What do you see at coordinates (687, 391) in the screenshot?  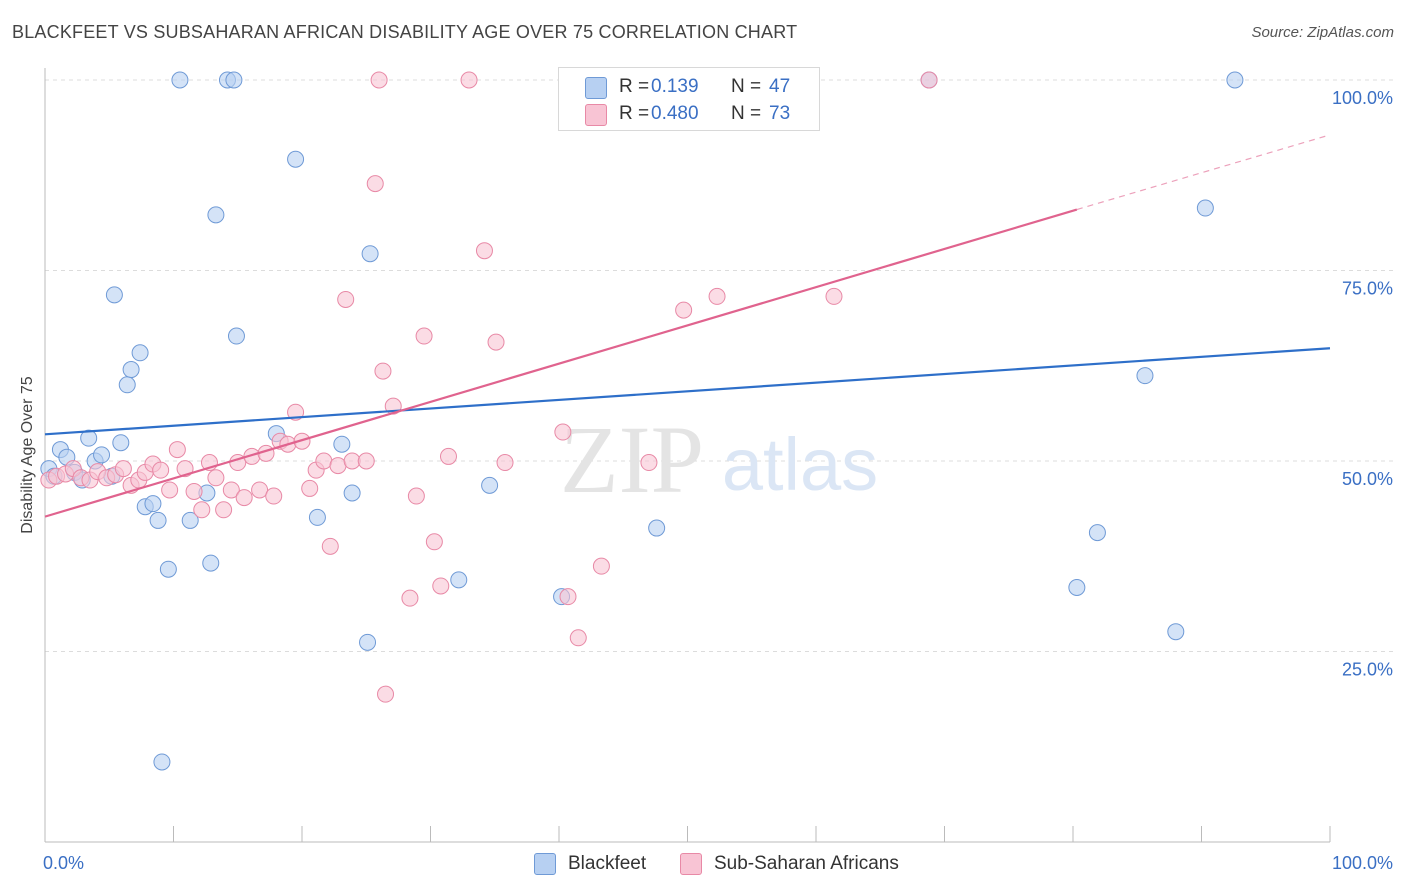 I see `blackfeet-trend-line` at bounding box center [687, 391].